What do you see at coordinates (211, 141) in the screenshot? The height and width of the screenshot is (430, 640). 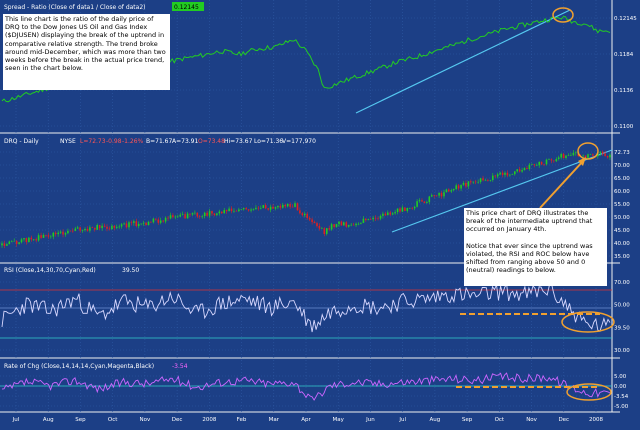 I see `price-open: O=73.48` at bounding box center [211, 141].